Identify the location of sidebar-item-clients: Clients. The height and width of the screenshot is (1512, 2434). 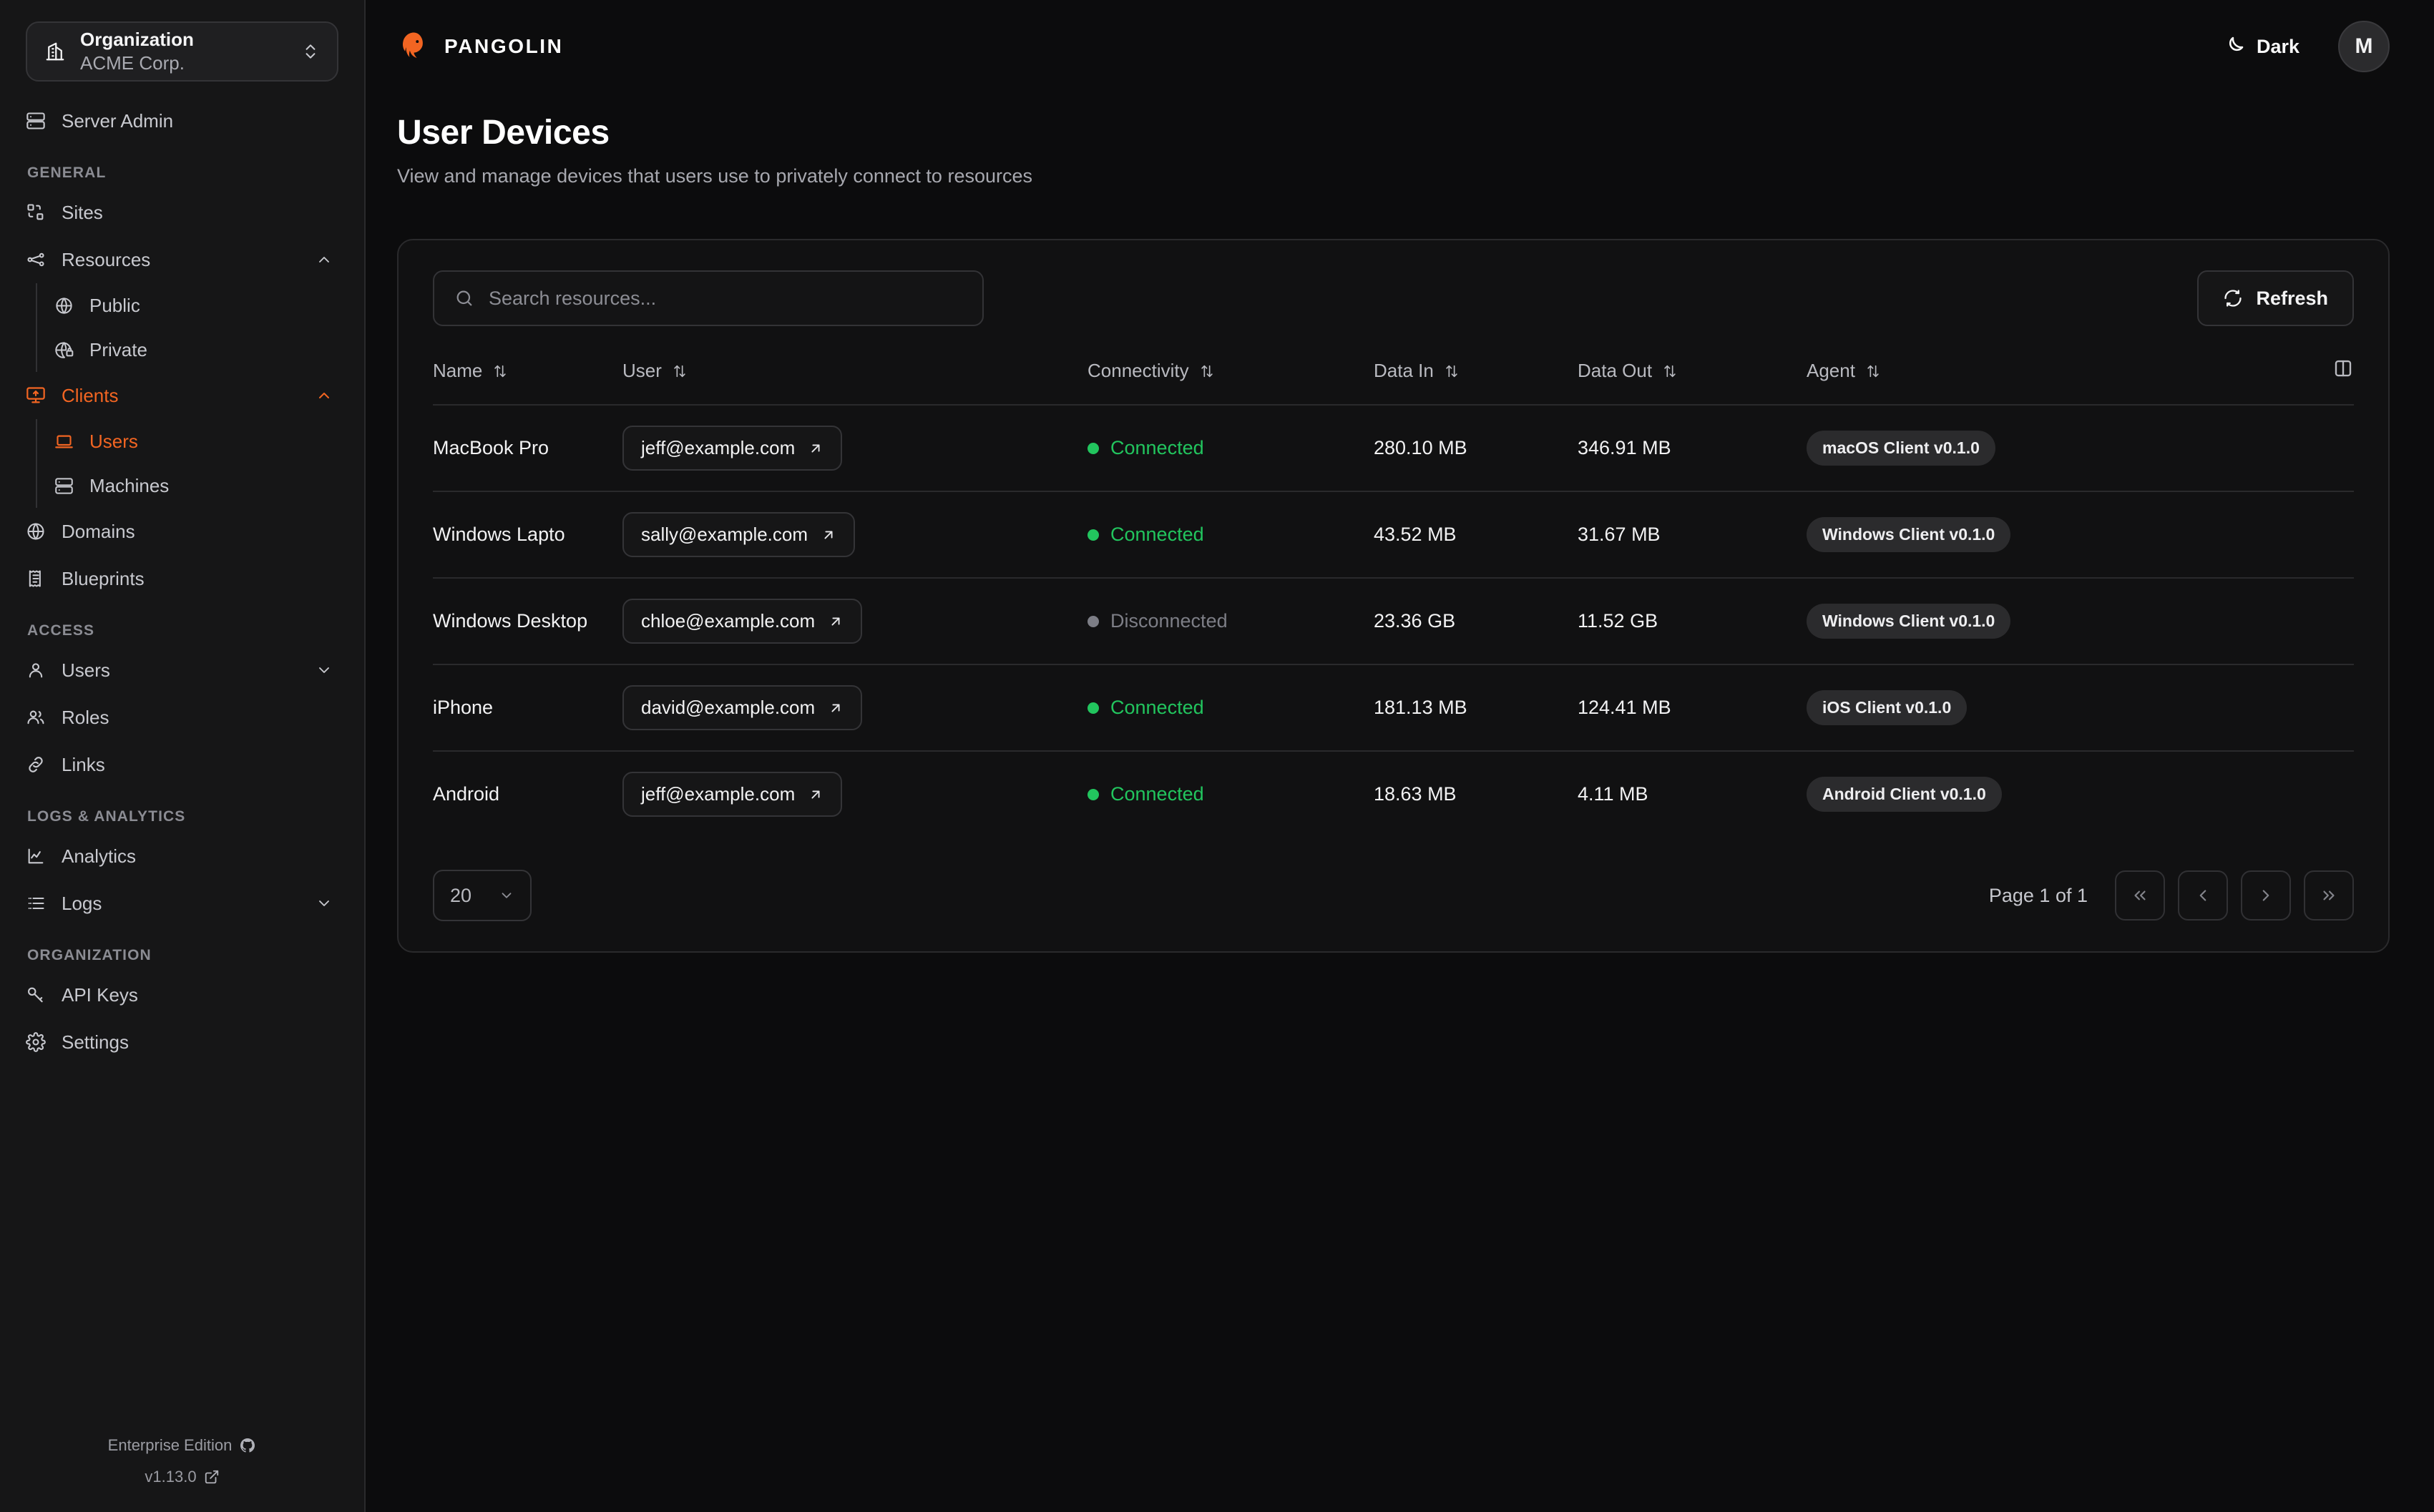
(182, 395).